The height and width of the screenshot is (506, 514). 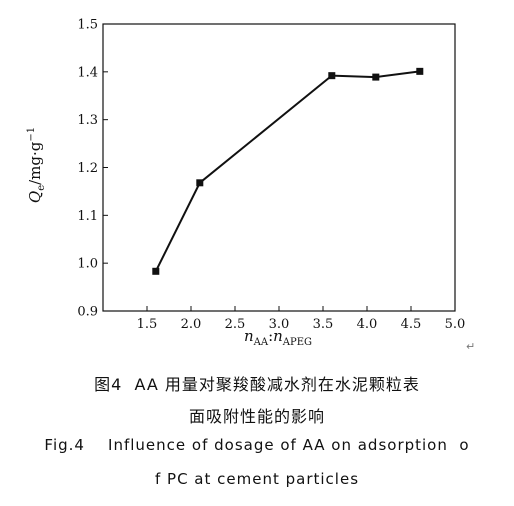 I want to click on caption-en-line2: f PC at cement particles, so click(x=257, y=479).